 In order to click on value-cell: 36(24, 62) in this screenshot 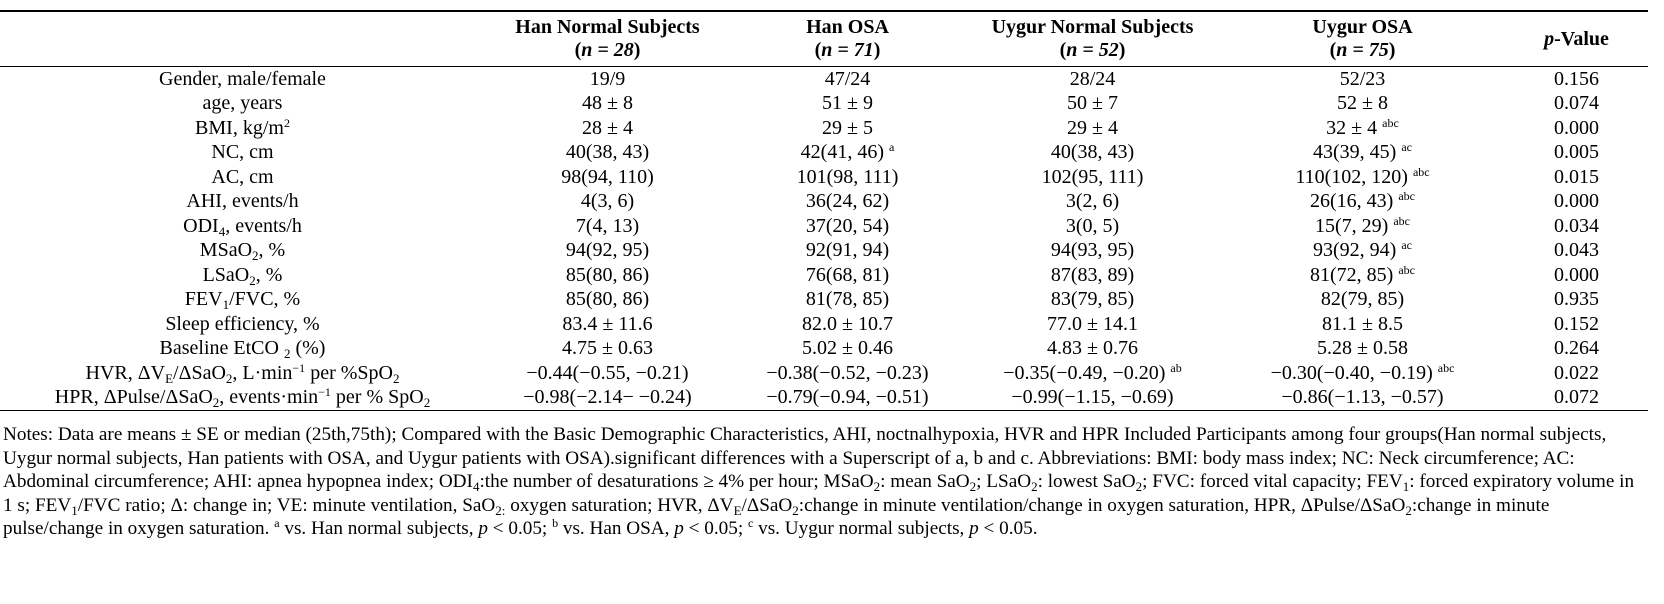, I will do `click(847, 201)`.